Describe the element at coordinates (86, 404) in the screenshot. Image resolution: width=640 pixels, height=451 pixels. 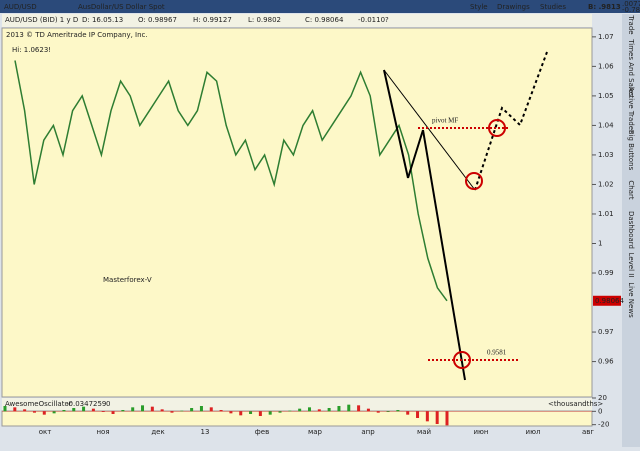
I see `label: -0.0347259` at that location.